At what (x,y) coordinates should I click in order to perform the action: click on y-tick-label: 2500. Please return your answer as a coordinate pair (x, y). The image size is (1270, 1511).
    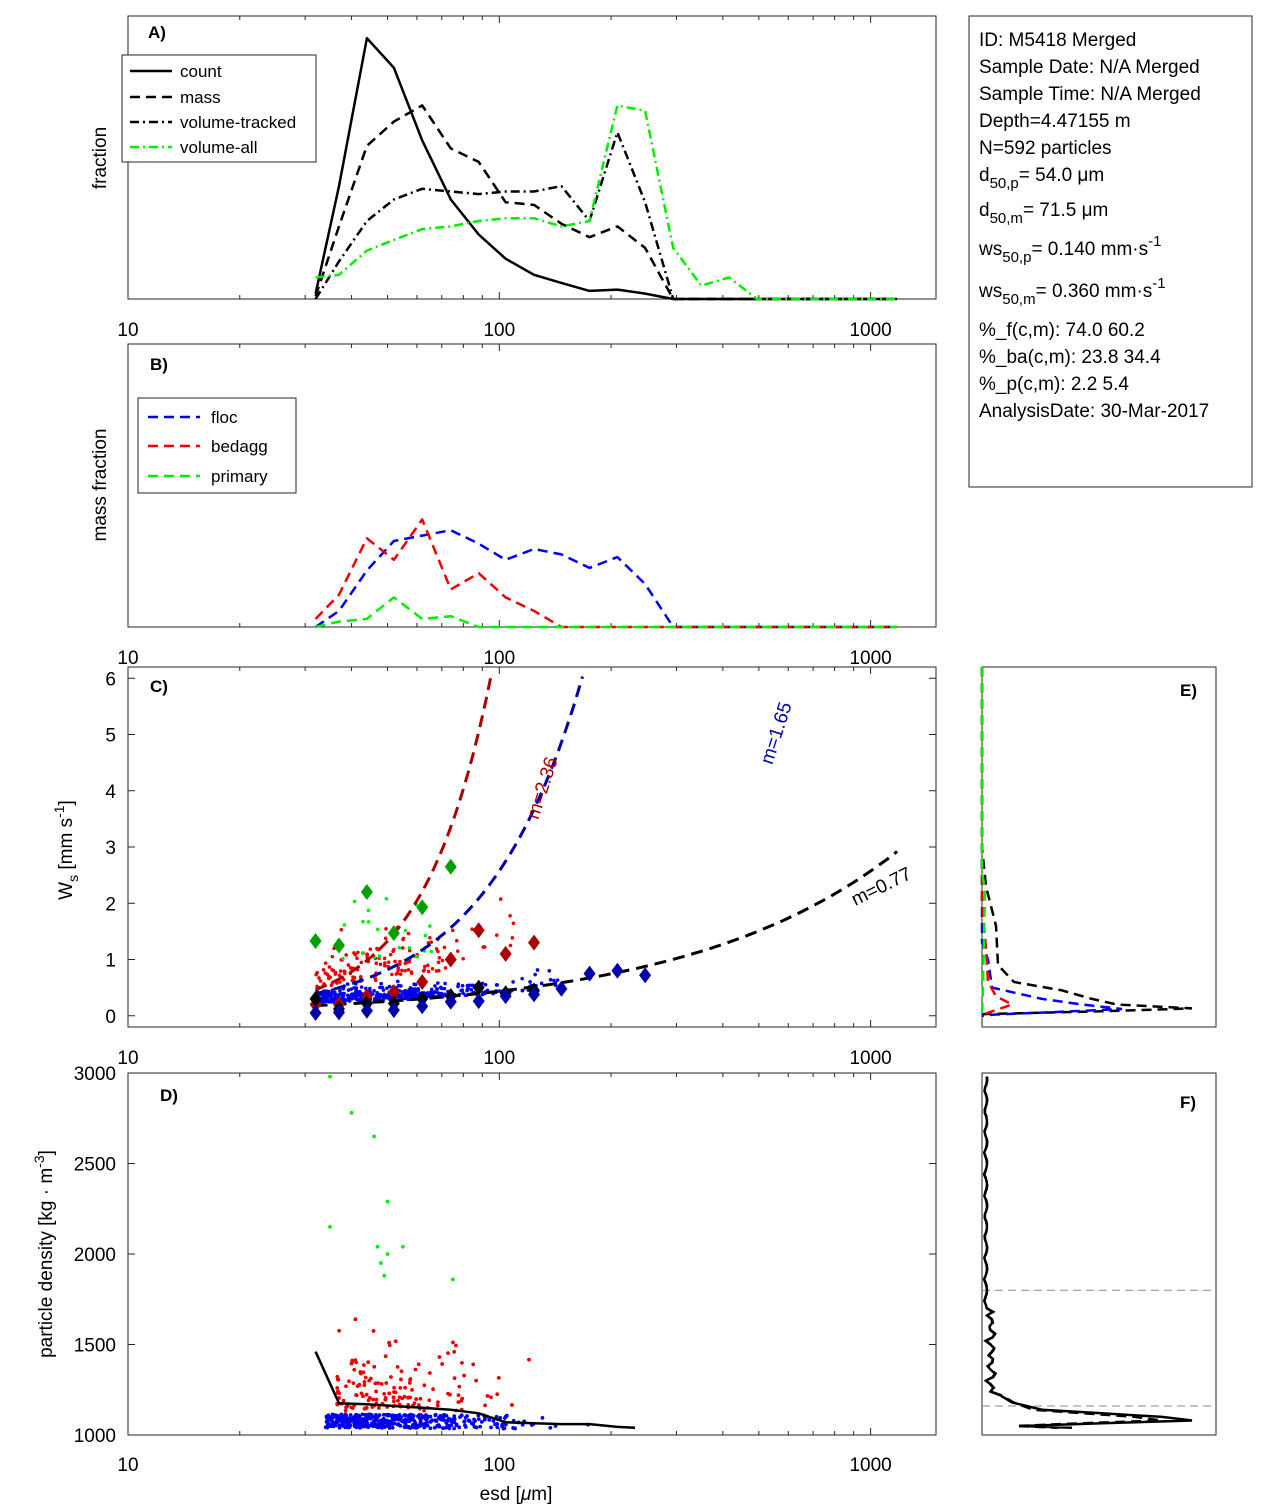
    Looking at the image, I should click on (95, 1165).